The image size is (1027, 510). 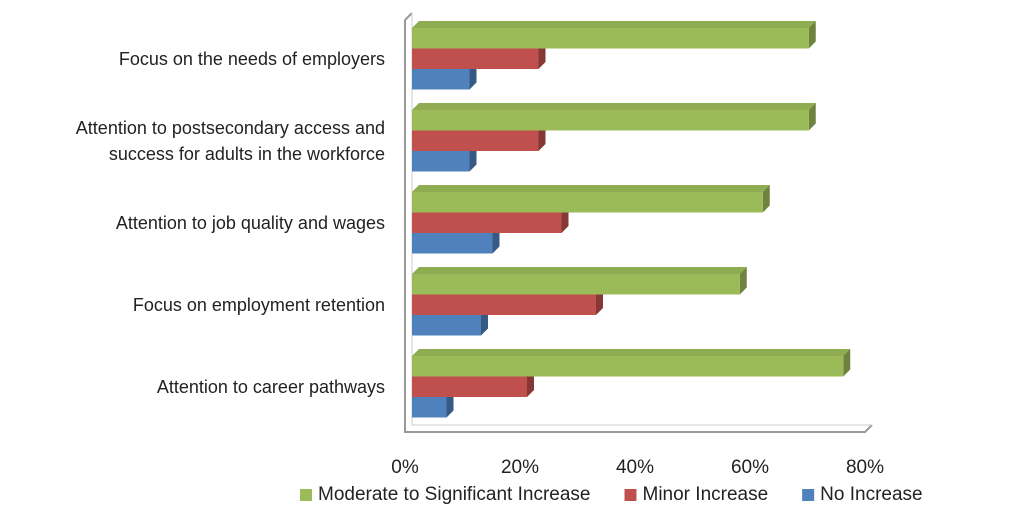 I want to click on y-tick-label: Focus on employment retention, so click(x=258, y=304).